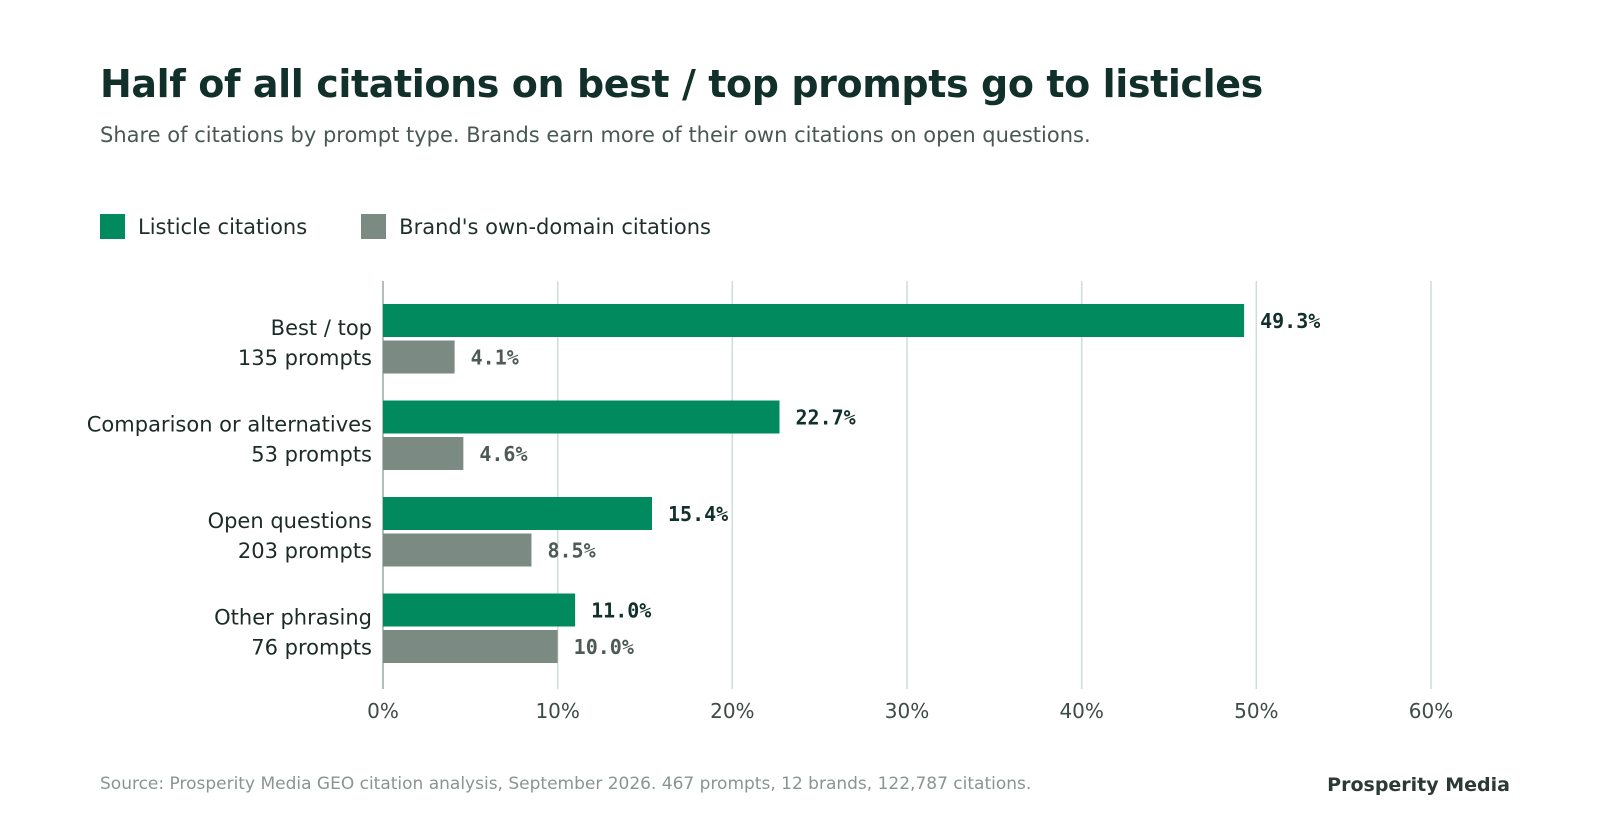  Describe the element at coordinates (293, 618) in the screenshot. I see `category-label: Other phrasing` at that location.